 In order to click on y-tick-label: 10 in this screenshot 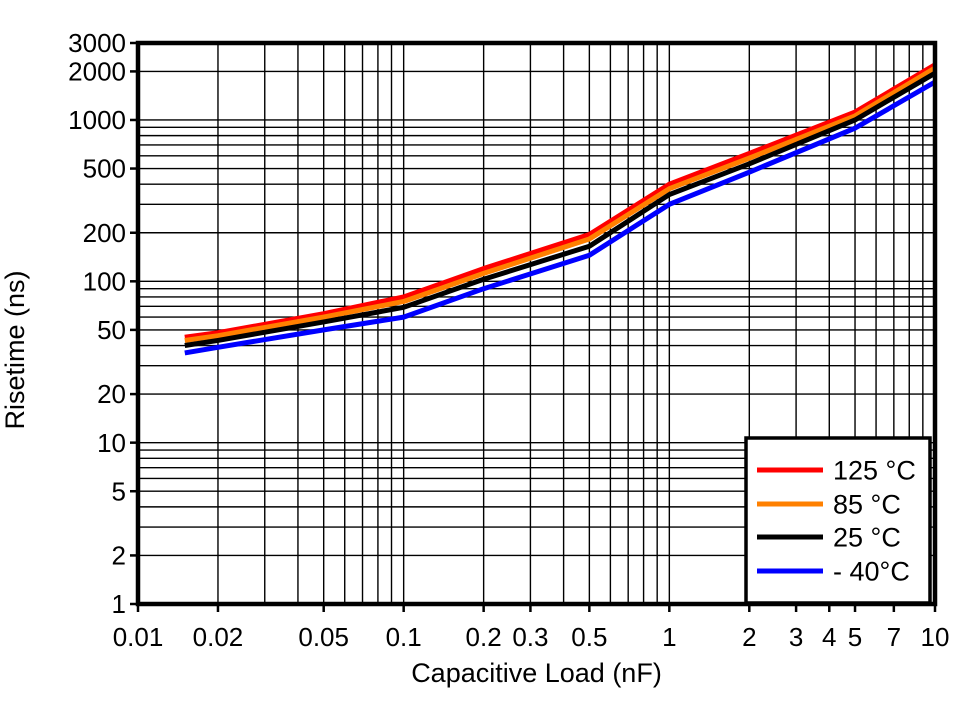, I will do `click(111, 443)`.